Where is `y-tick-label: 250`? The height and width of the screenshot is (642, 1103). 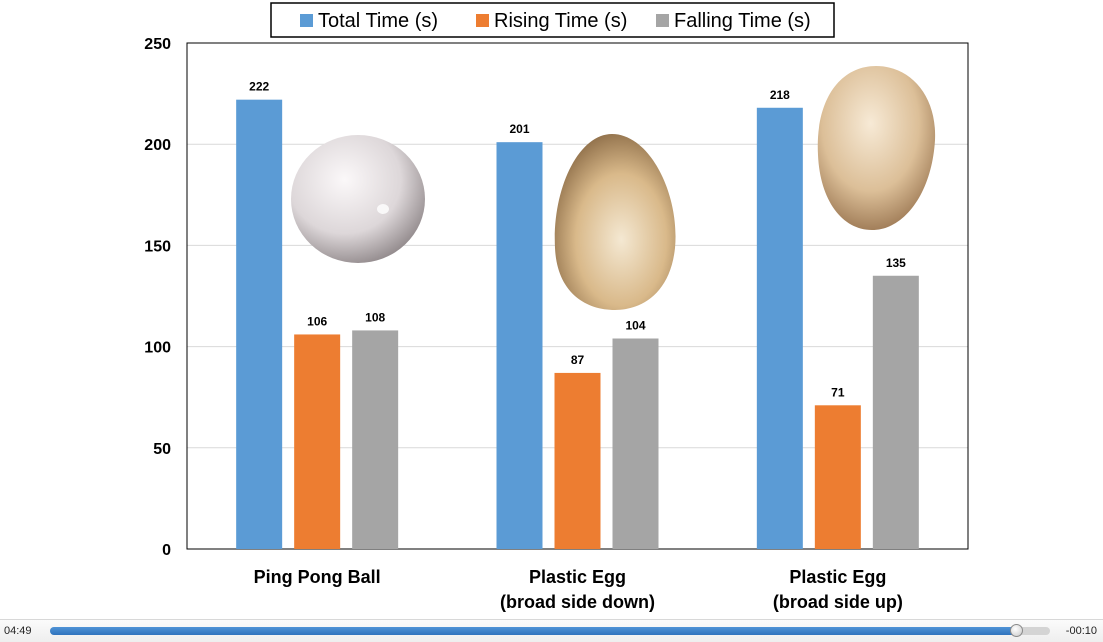
y-tick-label: 250 is located at coordinates (157, 44).